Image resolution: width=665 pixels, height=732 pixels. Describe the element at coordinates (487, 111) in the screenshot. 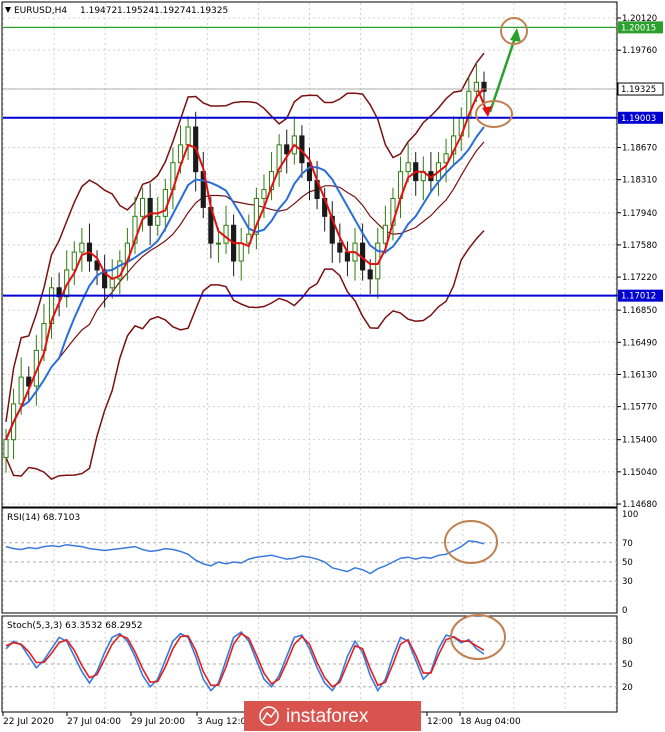

I see `pullback-arrow-head` at that location.